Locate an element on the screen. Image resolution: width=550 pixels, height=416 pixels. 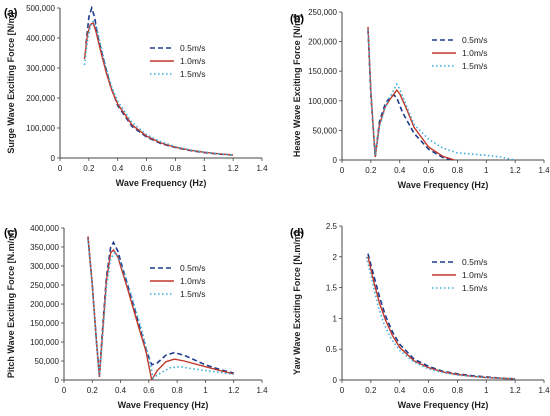
y-axis-title: Heave Wave Exciting Force [N/m] is located at coordinates (297, 86).